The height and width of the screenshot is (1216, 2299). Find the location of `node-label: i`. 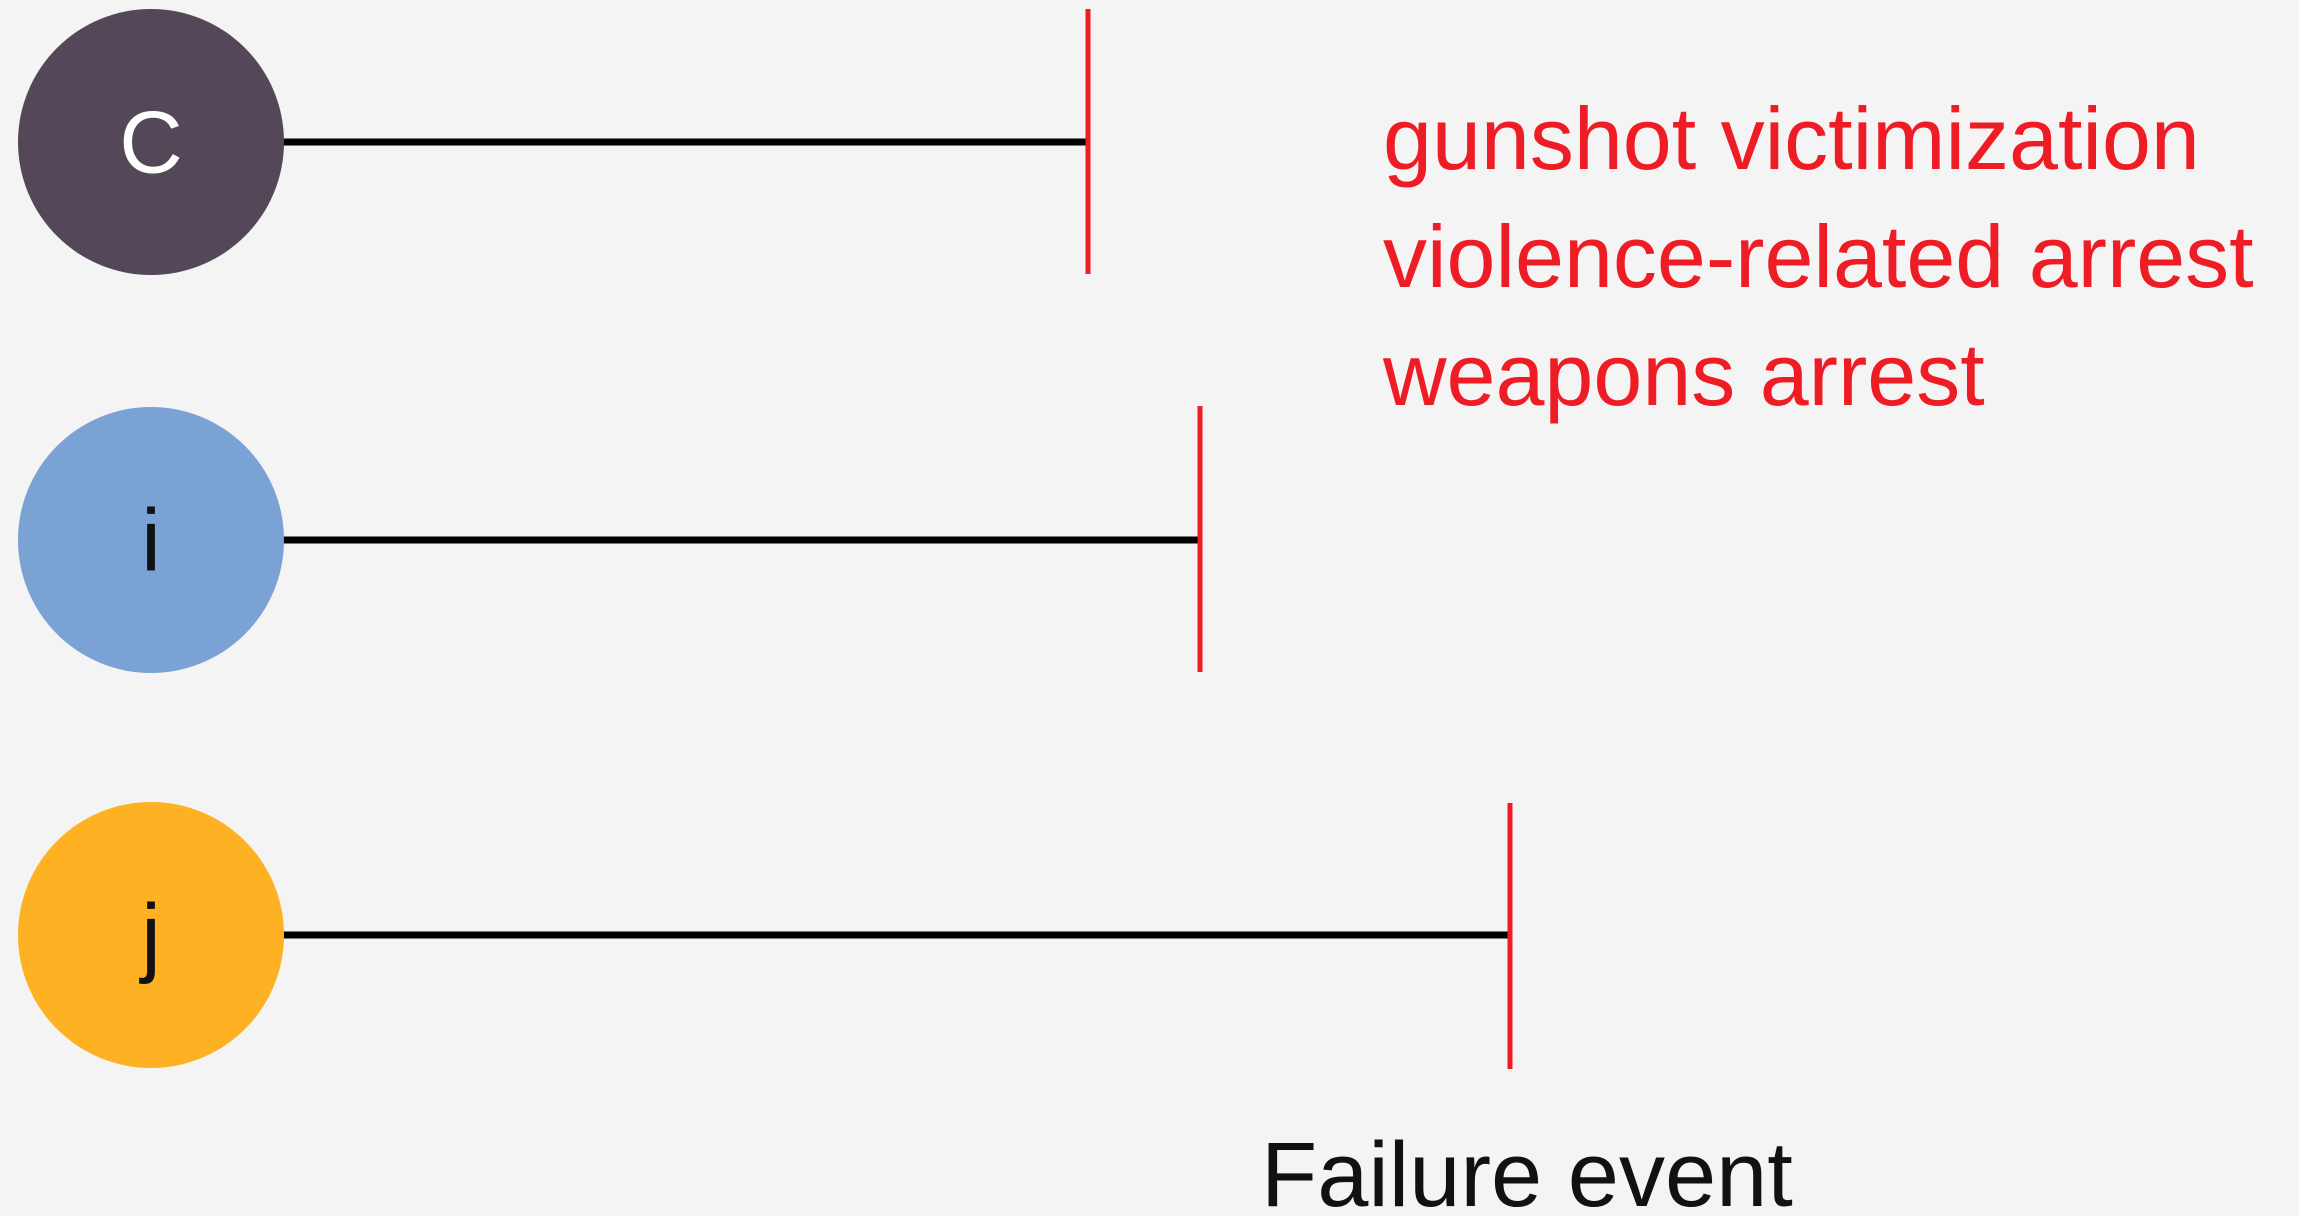

node-label: i is located at coordinates (151, 540).